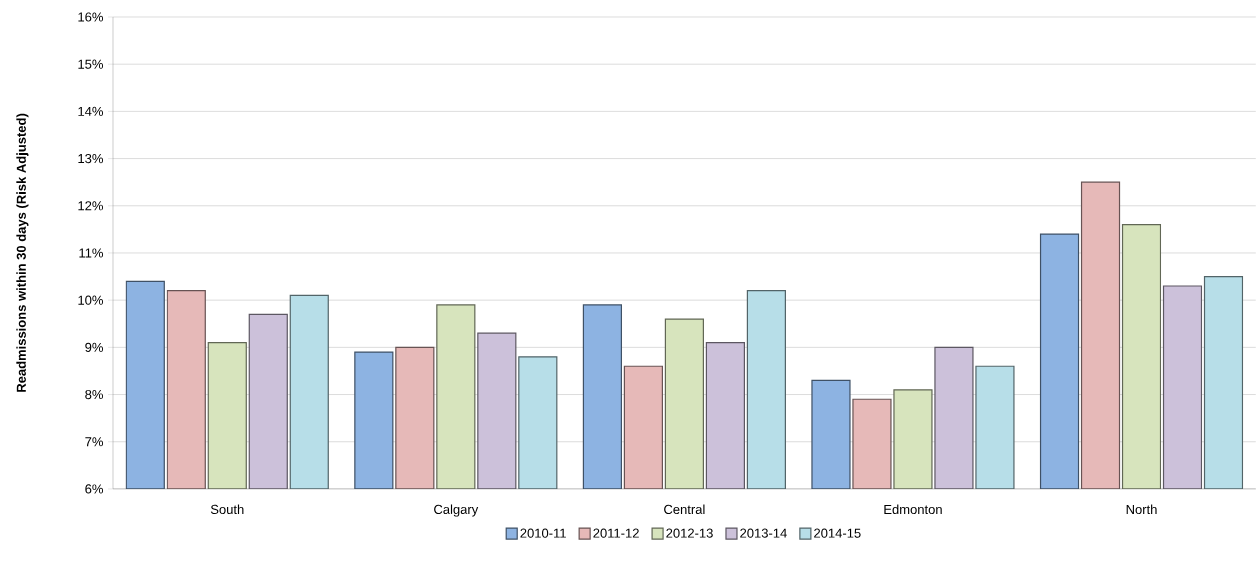 This screenshot has height=563, width=1256. What do you see at coordinates (90, 17) in the screenshot?
I see `y-tick-label: 16%` at bounding box center [90, 17].